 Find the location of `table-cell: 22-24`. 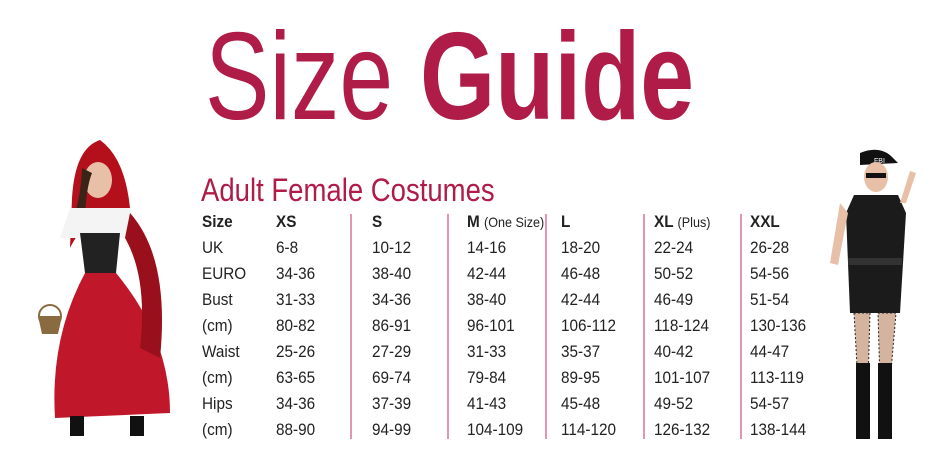

table-cell: 22-24 is located at coordinates (674, 247).